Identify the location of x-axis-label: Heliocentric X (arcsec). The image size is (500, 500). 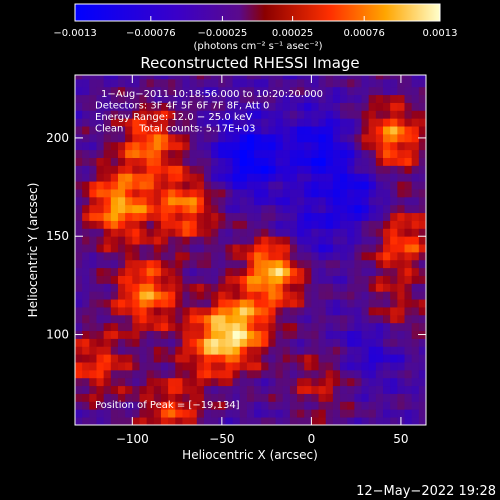
(250, 455).